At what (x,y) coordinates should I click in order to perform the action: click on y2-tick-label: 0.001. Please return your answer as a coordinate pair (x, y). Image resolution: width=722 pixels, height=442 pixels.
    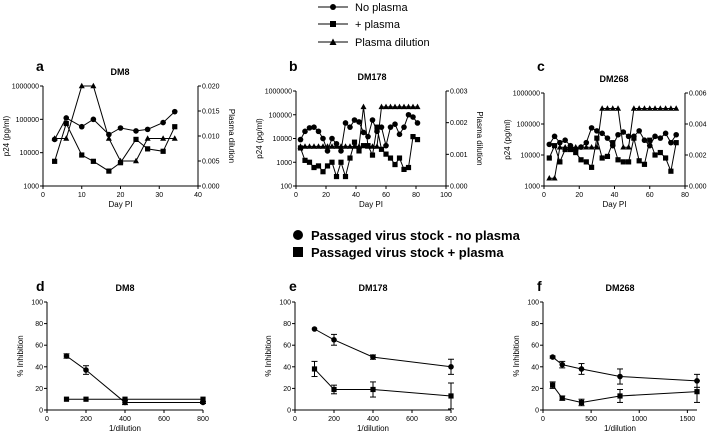
    Looking at the image, I should click on (459, 155).